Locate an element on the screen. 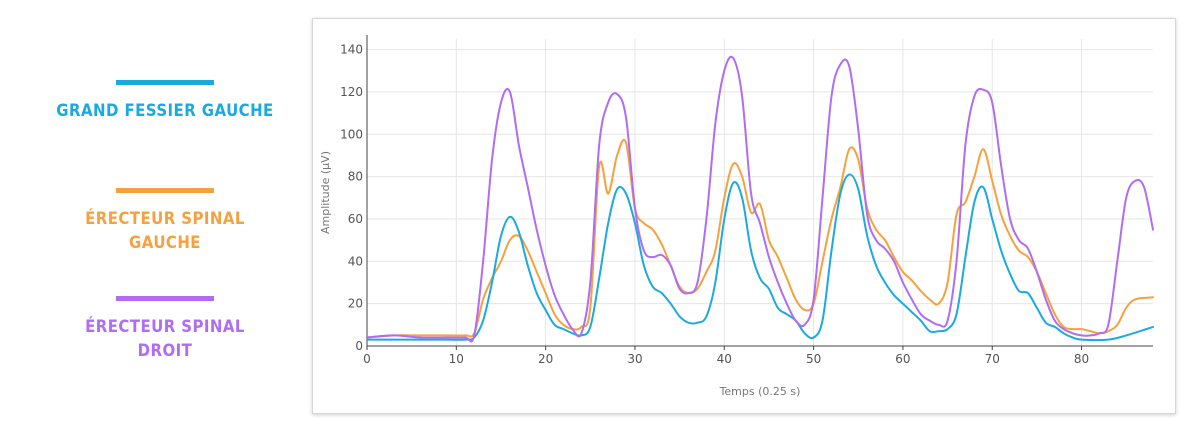 The height and width of the screenshot is (436, 1200). y-axis-title: Amplitude (μV) is located at coordinates (325, 192).